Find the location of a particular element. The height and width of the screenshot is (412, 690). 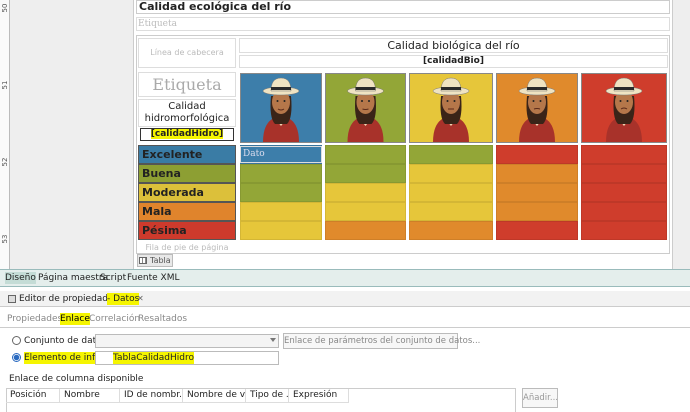

tab-bar is located at coordinates (345, 278).